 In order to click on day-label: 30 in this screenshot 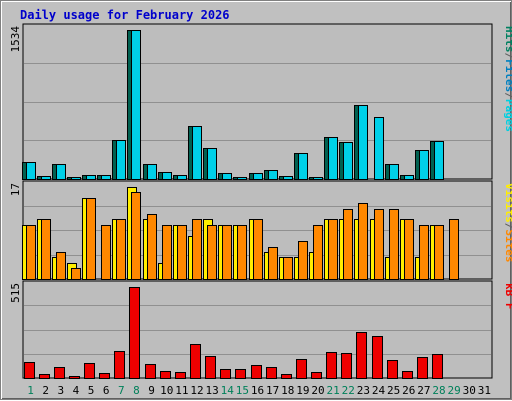, I will do `click(469, 390)`.